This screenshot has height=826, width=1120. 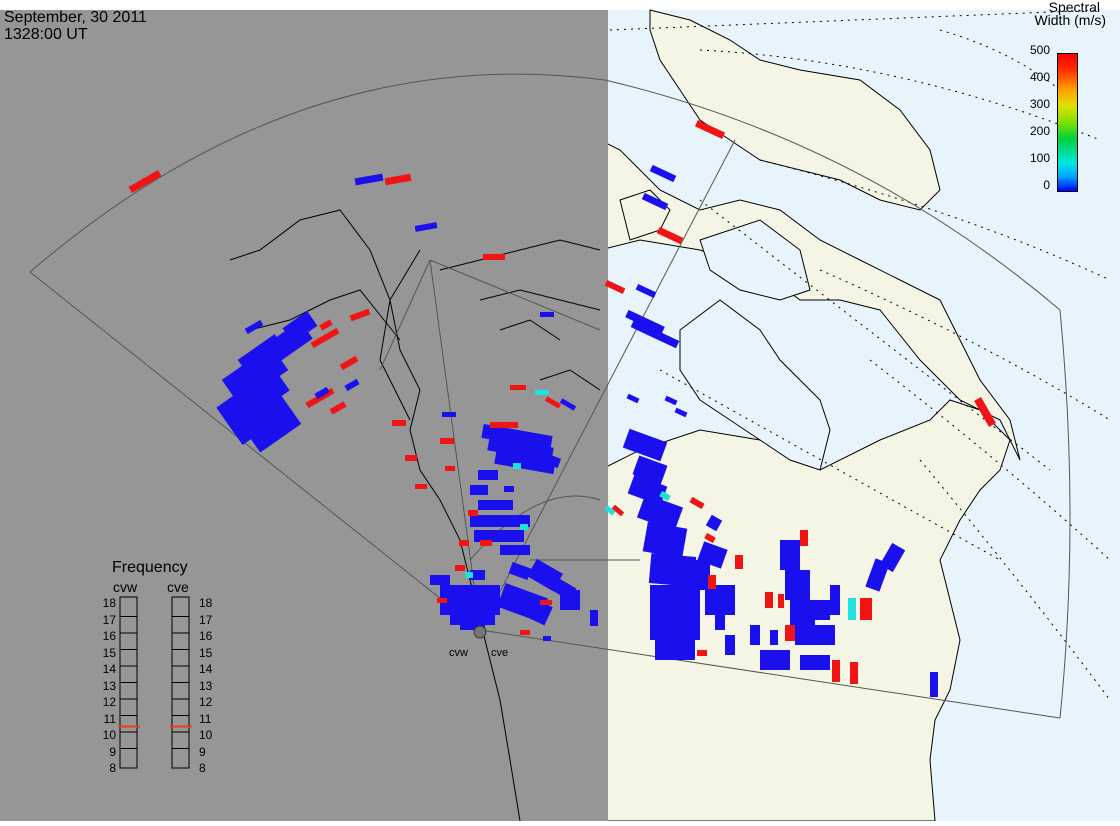 I want to click on frequency-scale-label-right: 15, so click(x=206, y=652).